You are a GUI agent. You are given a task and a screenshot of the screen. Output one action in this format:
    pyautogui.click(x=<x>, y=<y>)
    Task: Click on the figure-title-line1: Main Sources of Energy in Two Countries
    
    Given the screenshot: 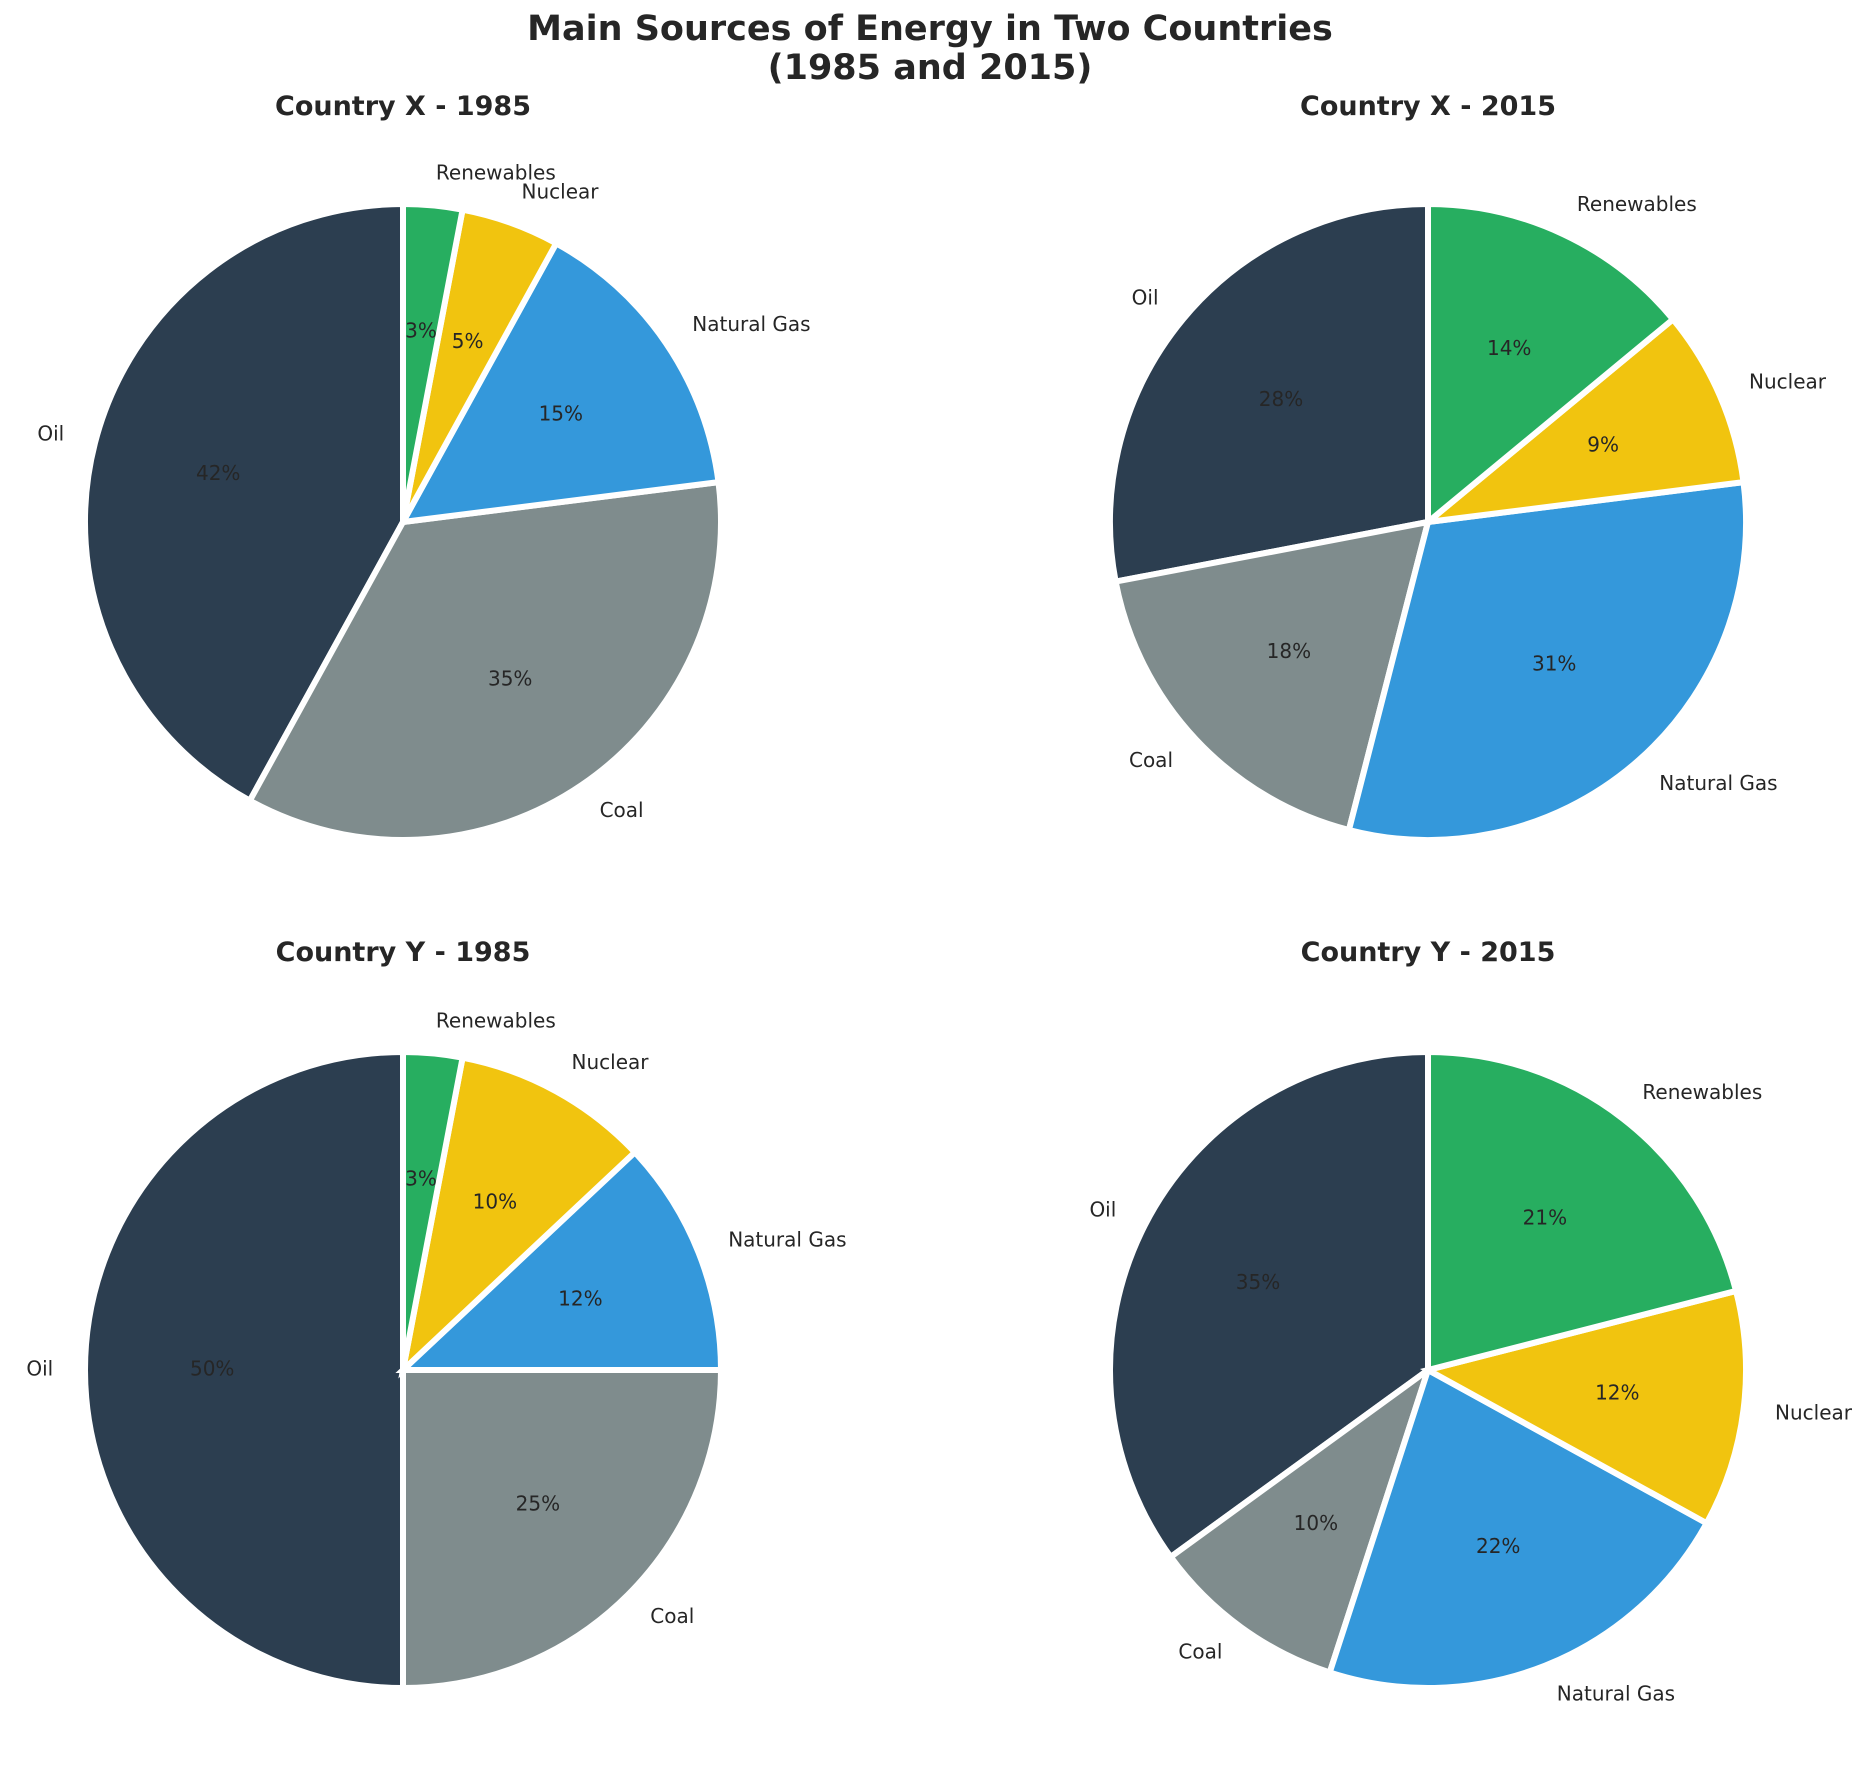 What is the action you would take?
    pyautogui.click(x=930, y=29)
    